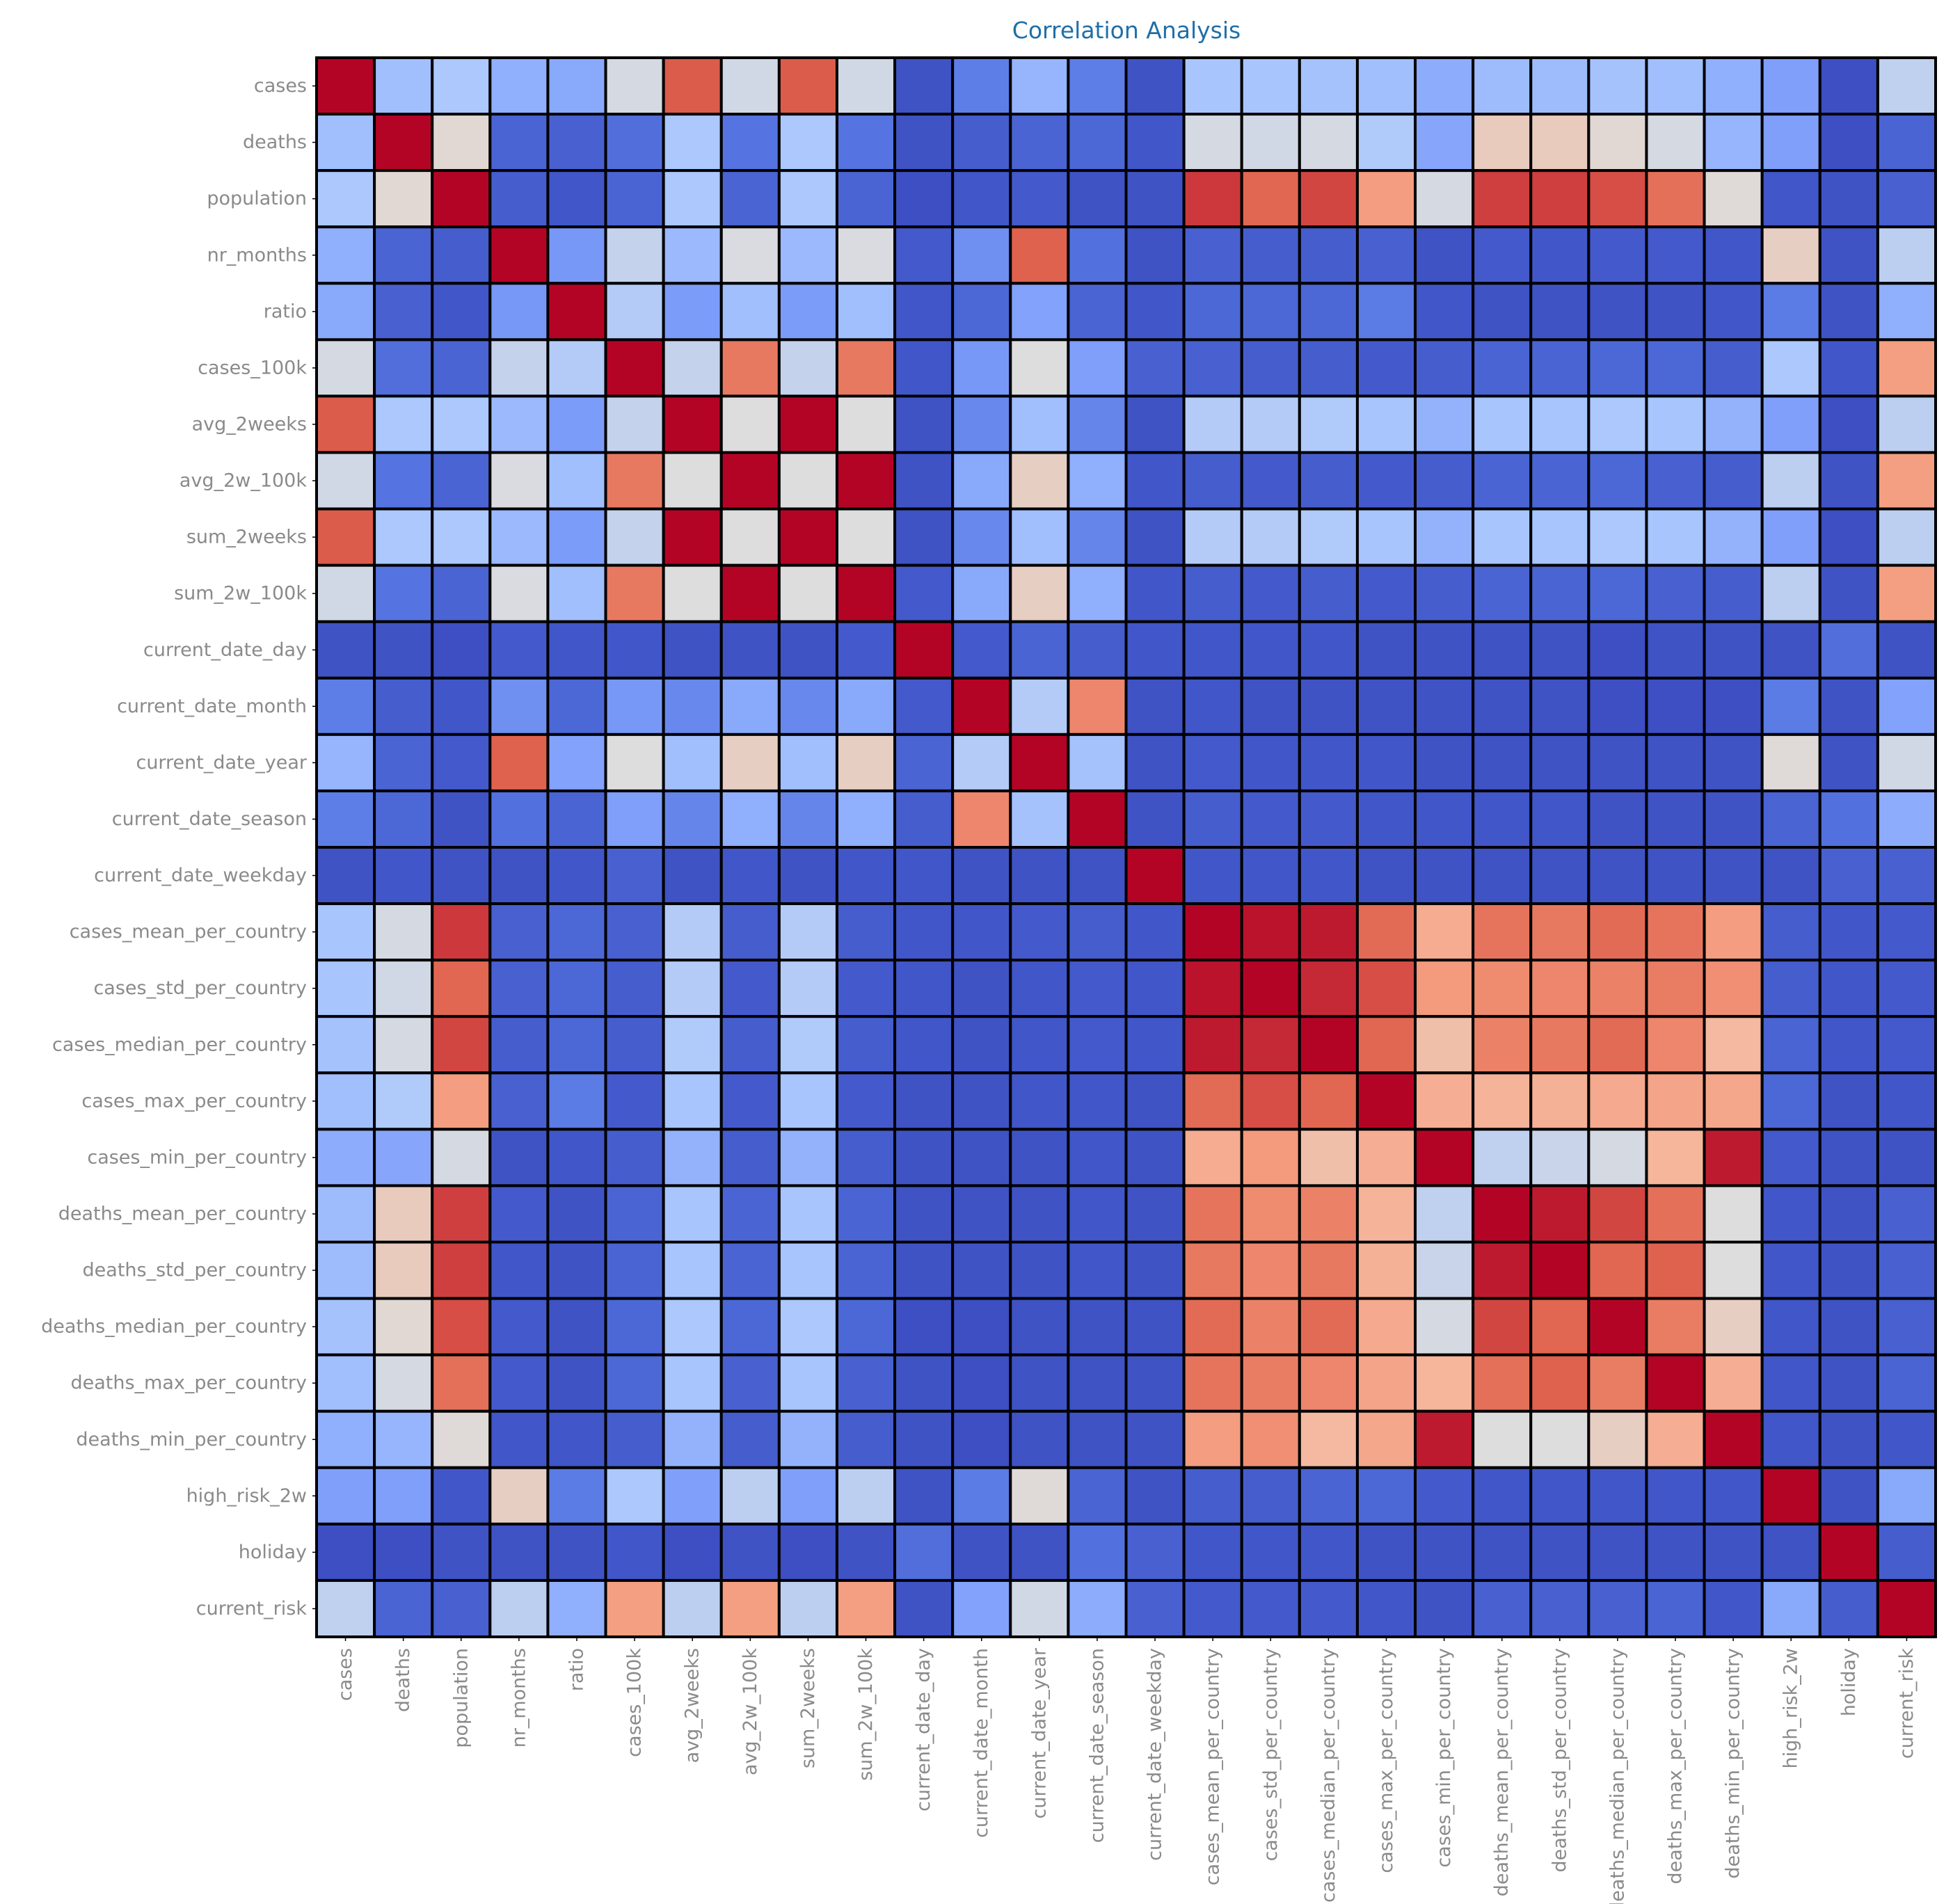  I want to click on y-tick-label: high_risk_2w, so click(246, 1496).